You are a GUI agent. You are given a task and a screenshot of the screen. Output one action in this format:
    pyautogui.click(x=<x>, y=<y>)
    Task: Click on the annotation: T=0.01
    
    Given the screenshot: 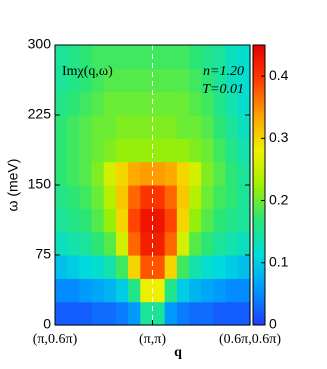 What is the action you would take?
    pyautogui.click(x=223, y=89)
    